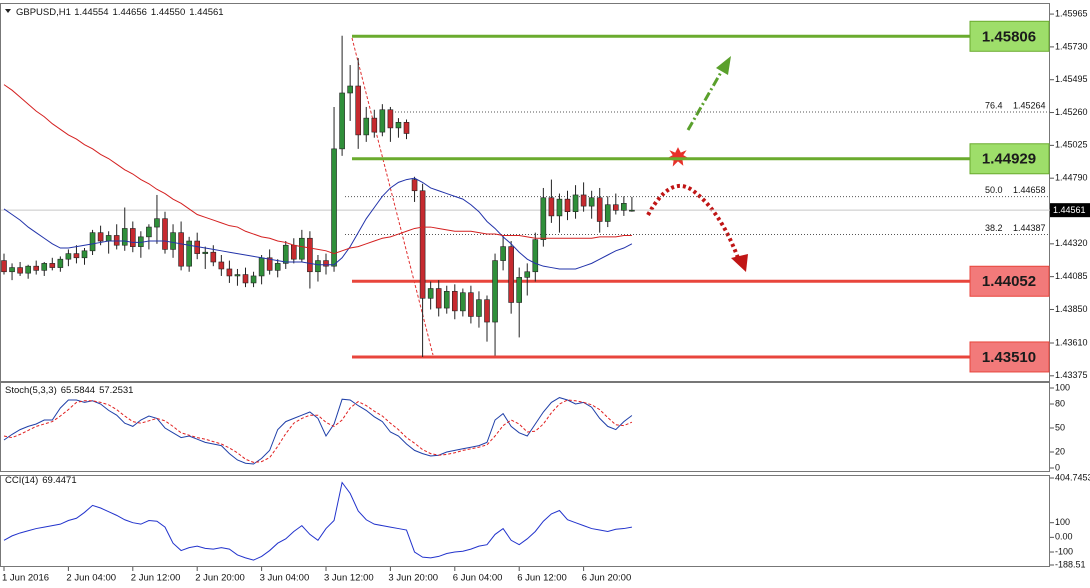  Describe the element at coordinates (41, 480) in the screenshot. I see `indicator-header: CCI(14) 69.4471` at that location.